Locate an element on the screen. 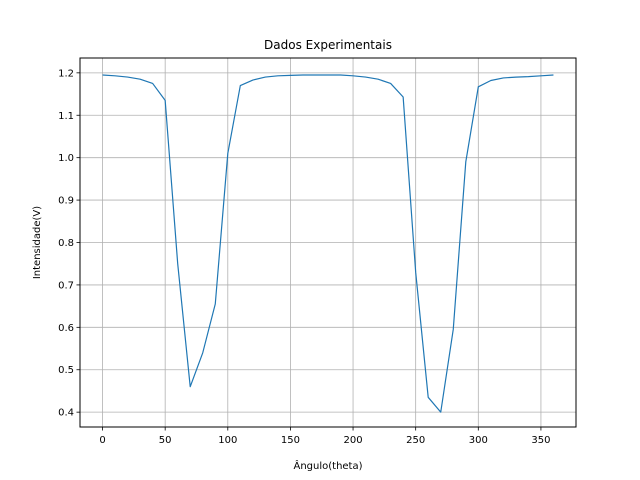 The width and height of the screenshot is (640, 480). y-axis-label: Intensidade(V) is located at coordinates (37, 242).